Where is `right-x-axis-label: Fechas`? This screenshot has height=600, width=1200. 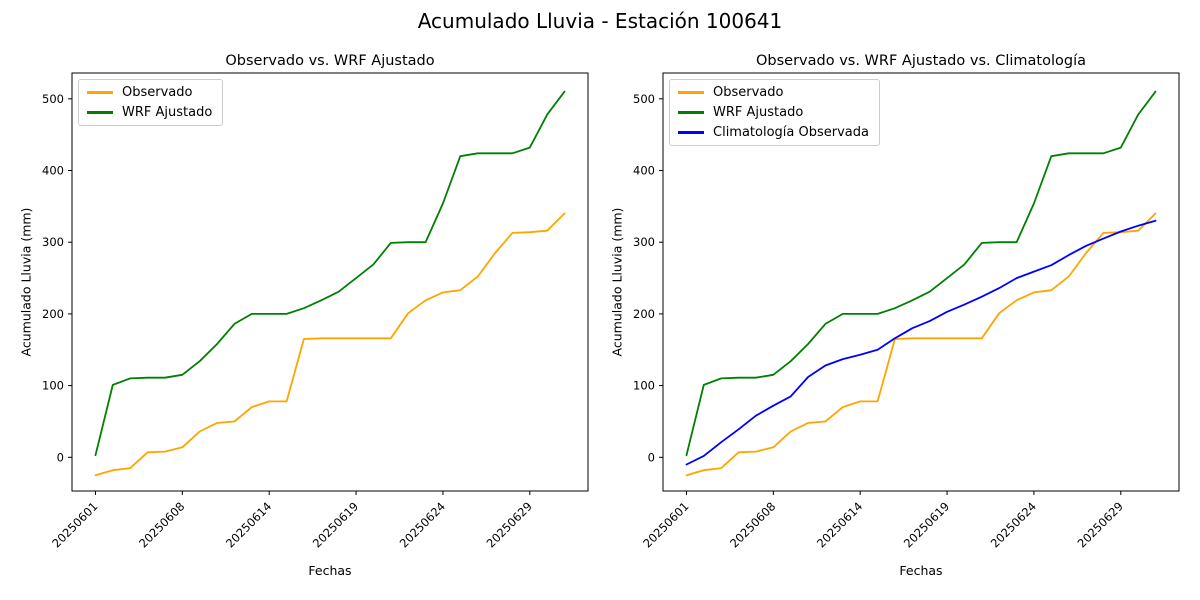 right-x-axis-label: Fechas is located at coordinates (921, 570).